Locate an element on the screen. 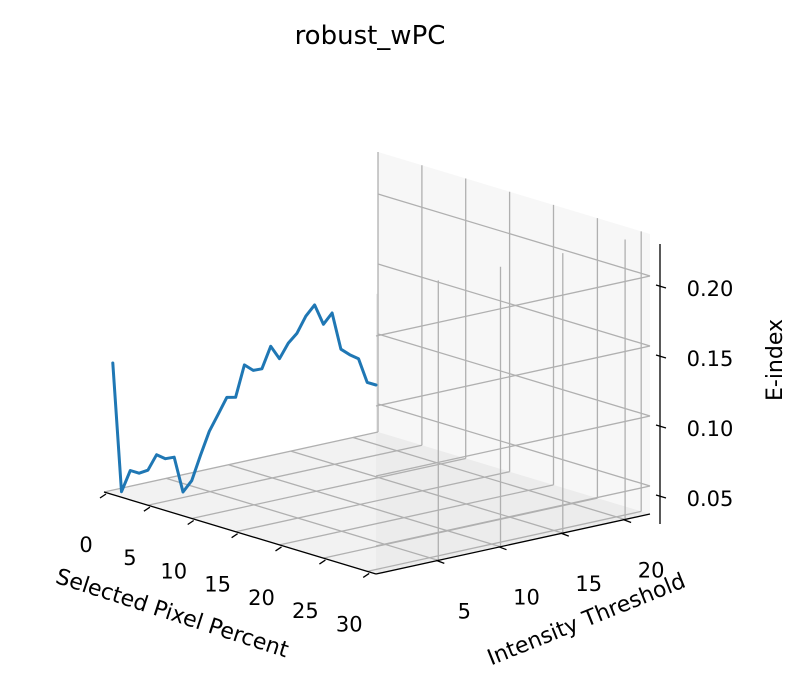 This screenshot has height=698, width=809. y-axis-line is located at coordinates (513, 544).